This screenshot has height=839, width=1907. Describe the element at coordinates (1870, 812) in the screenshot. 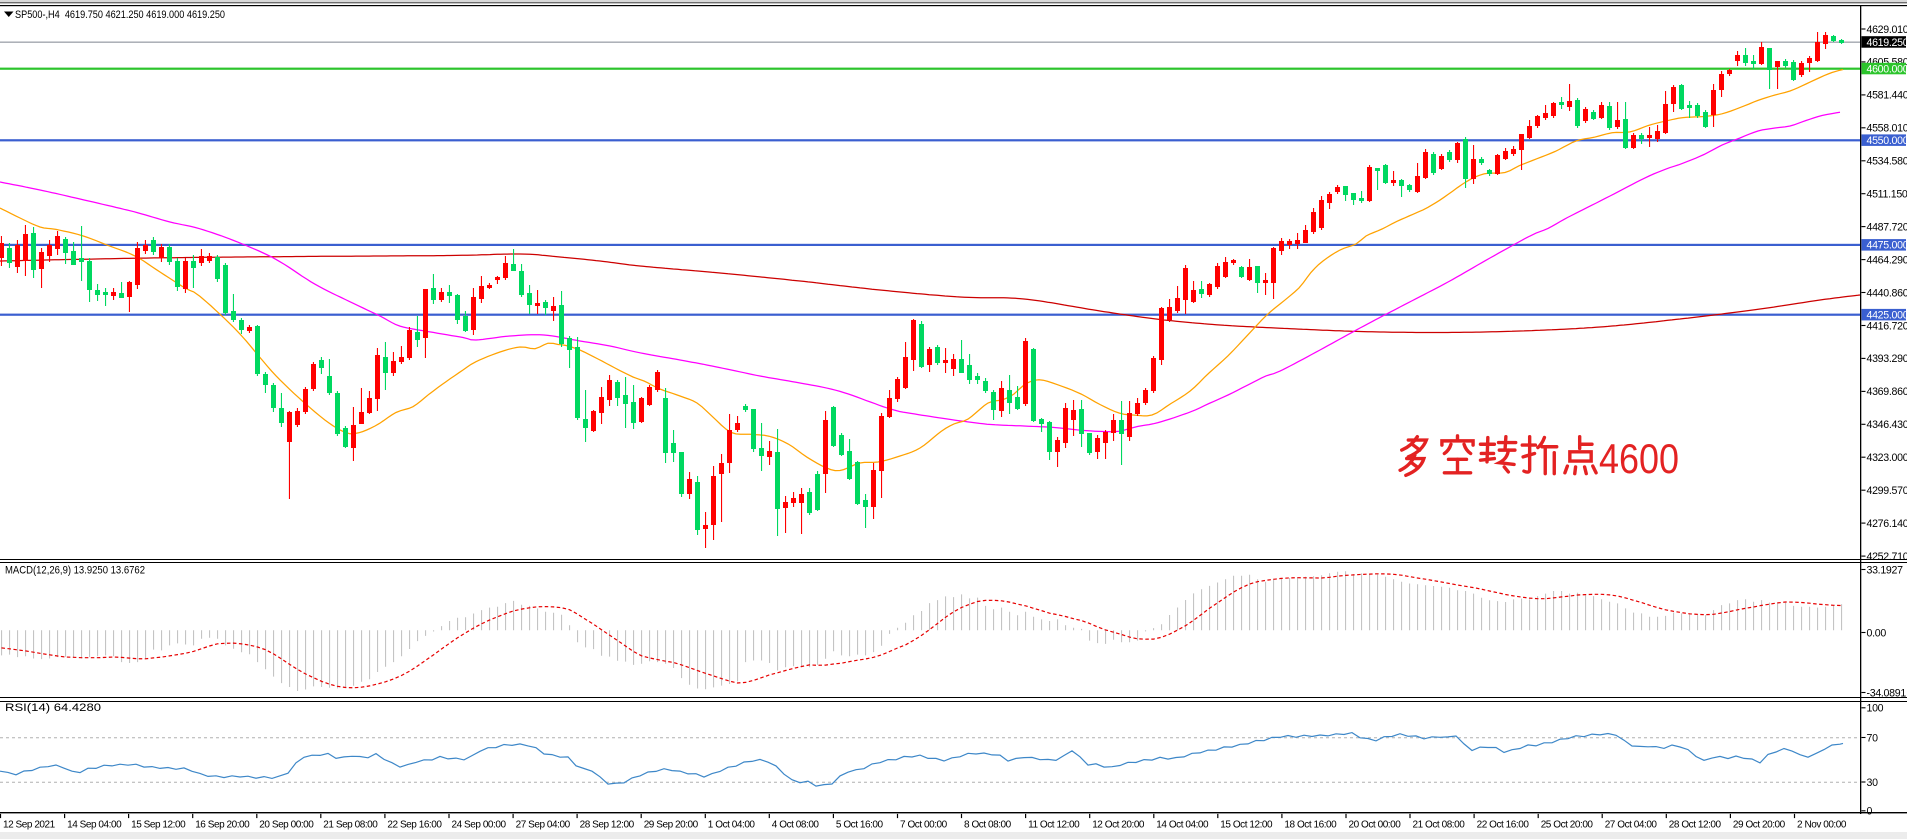

I see `svg-text: 0` at that location.